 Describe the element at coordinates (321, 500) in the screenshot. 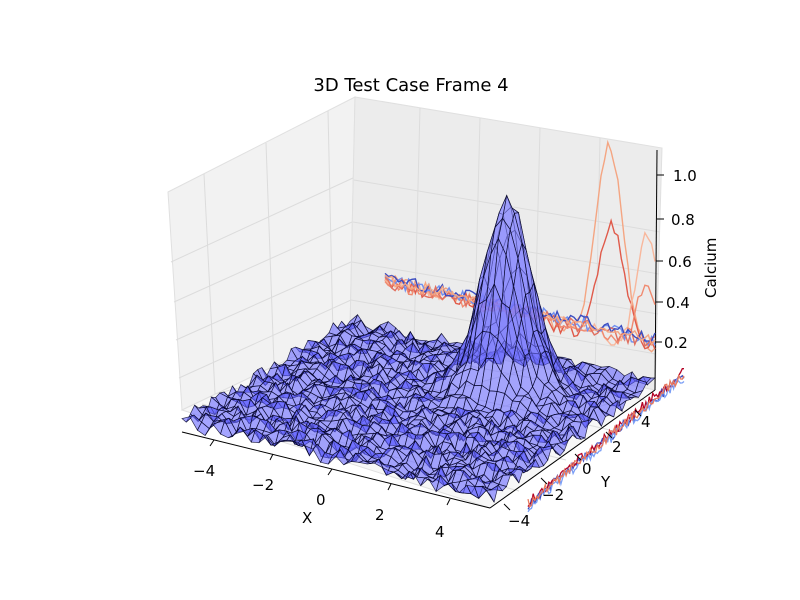

I see `x-tick-label: 0` at that location.